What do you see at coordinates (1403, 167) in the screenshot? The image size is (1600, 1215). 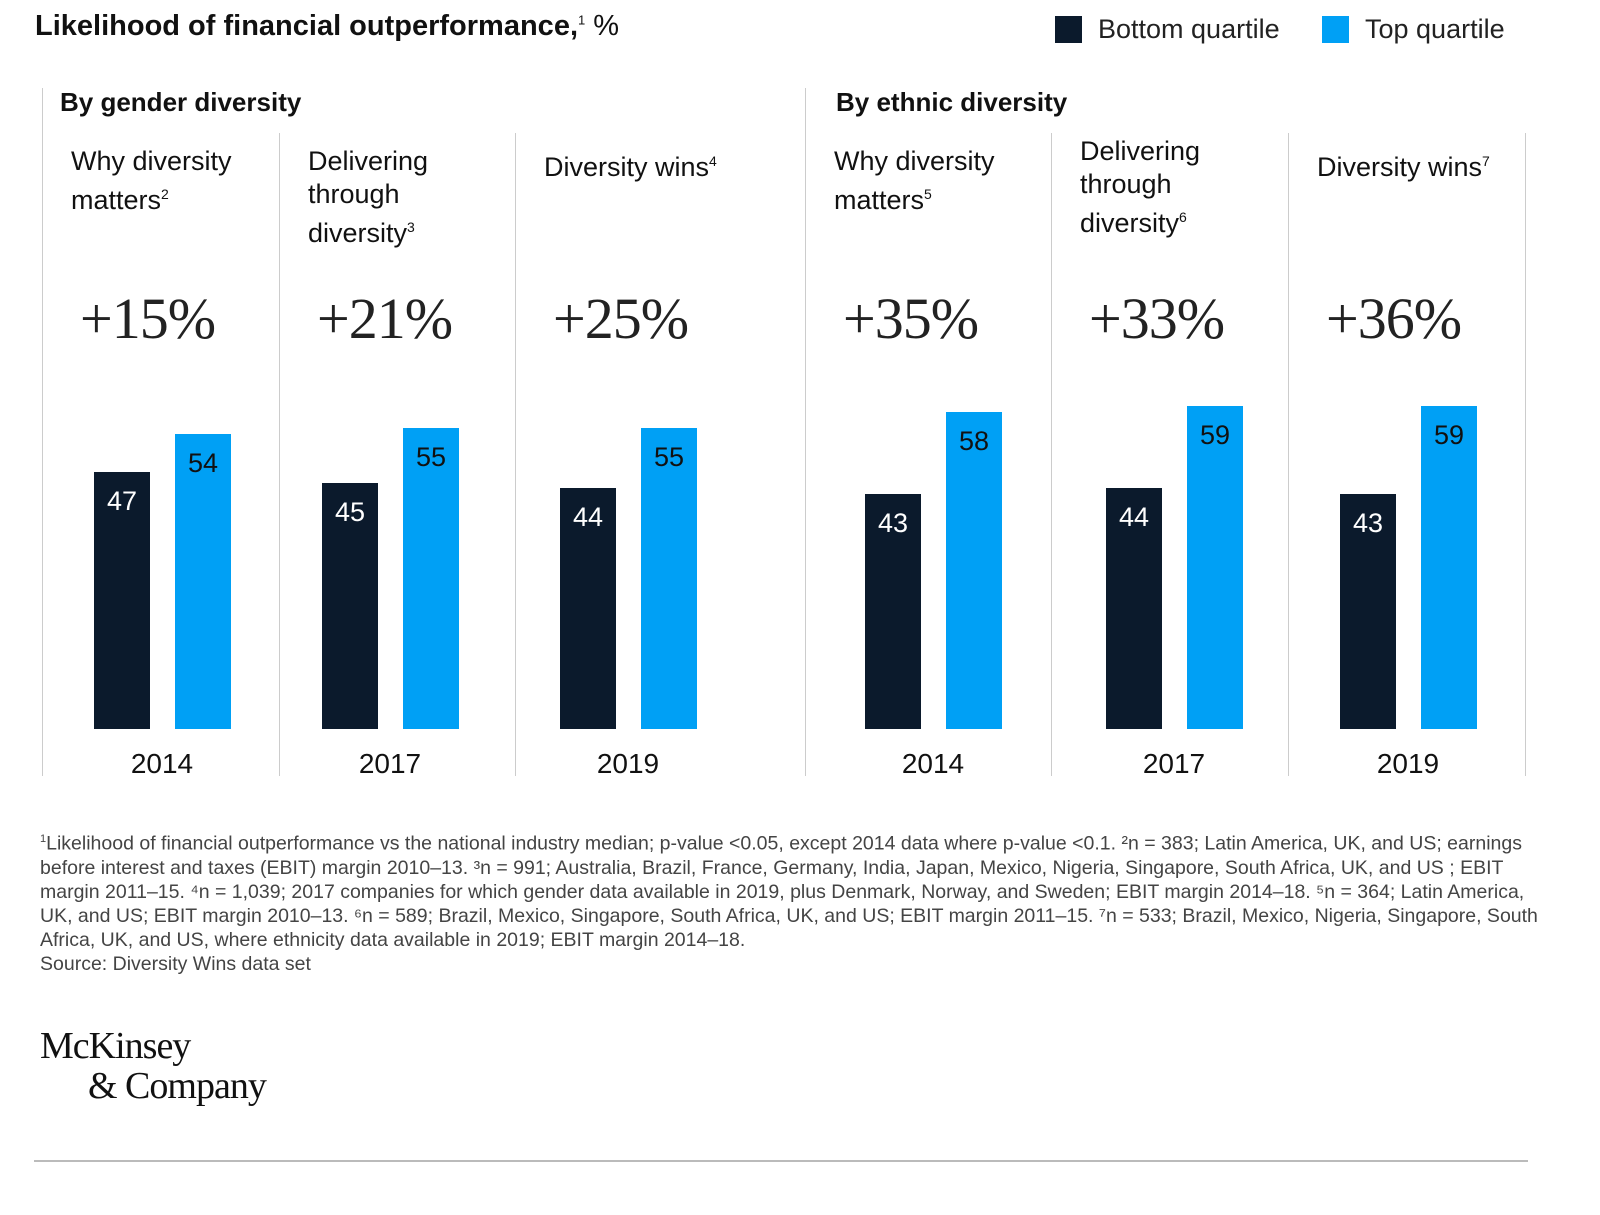 I see `panel-title: Diversity wins7` at bounding box center [1403, 167].